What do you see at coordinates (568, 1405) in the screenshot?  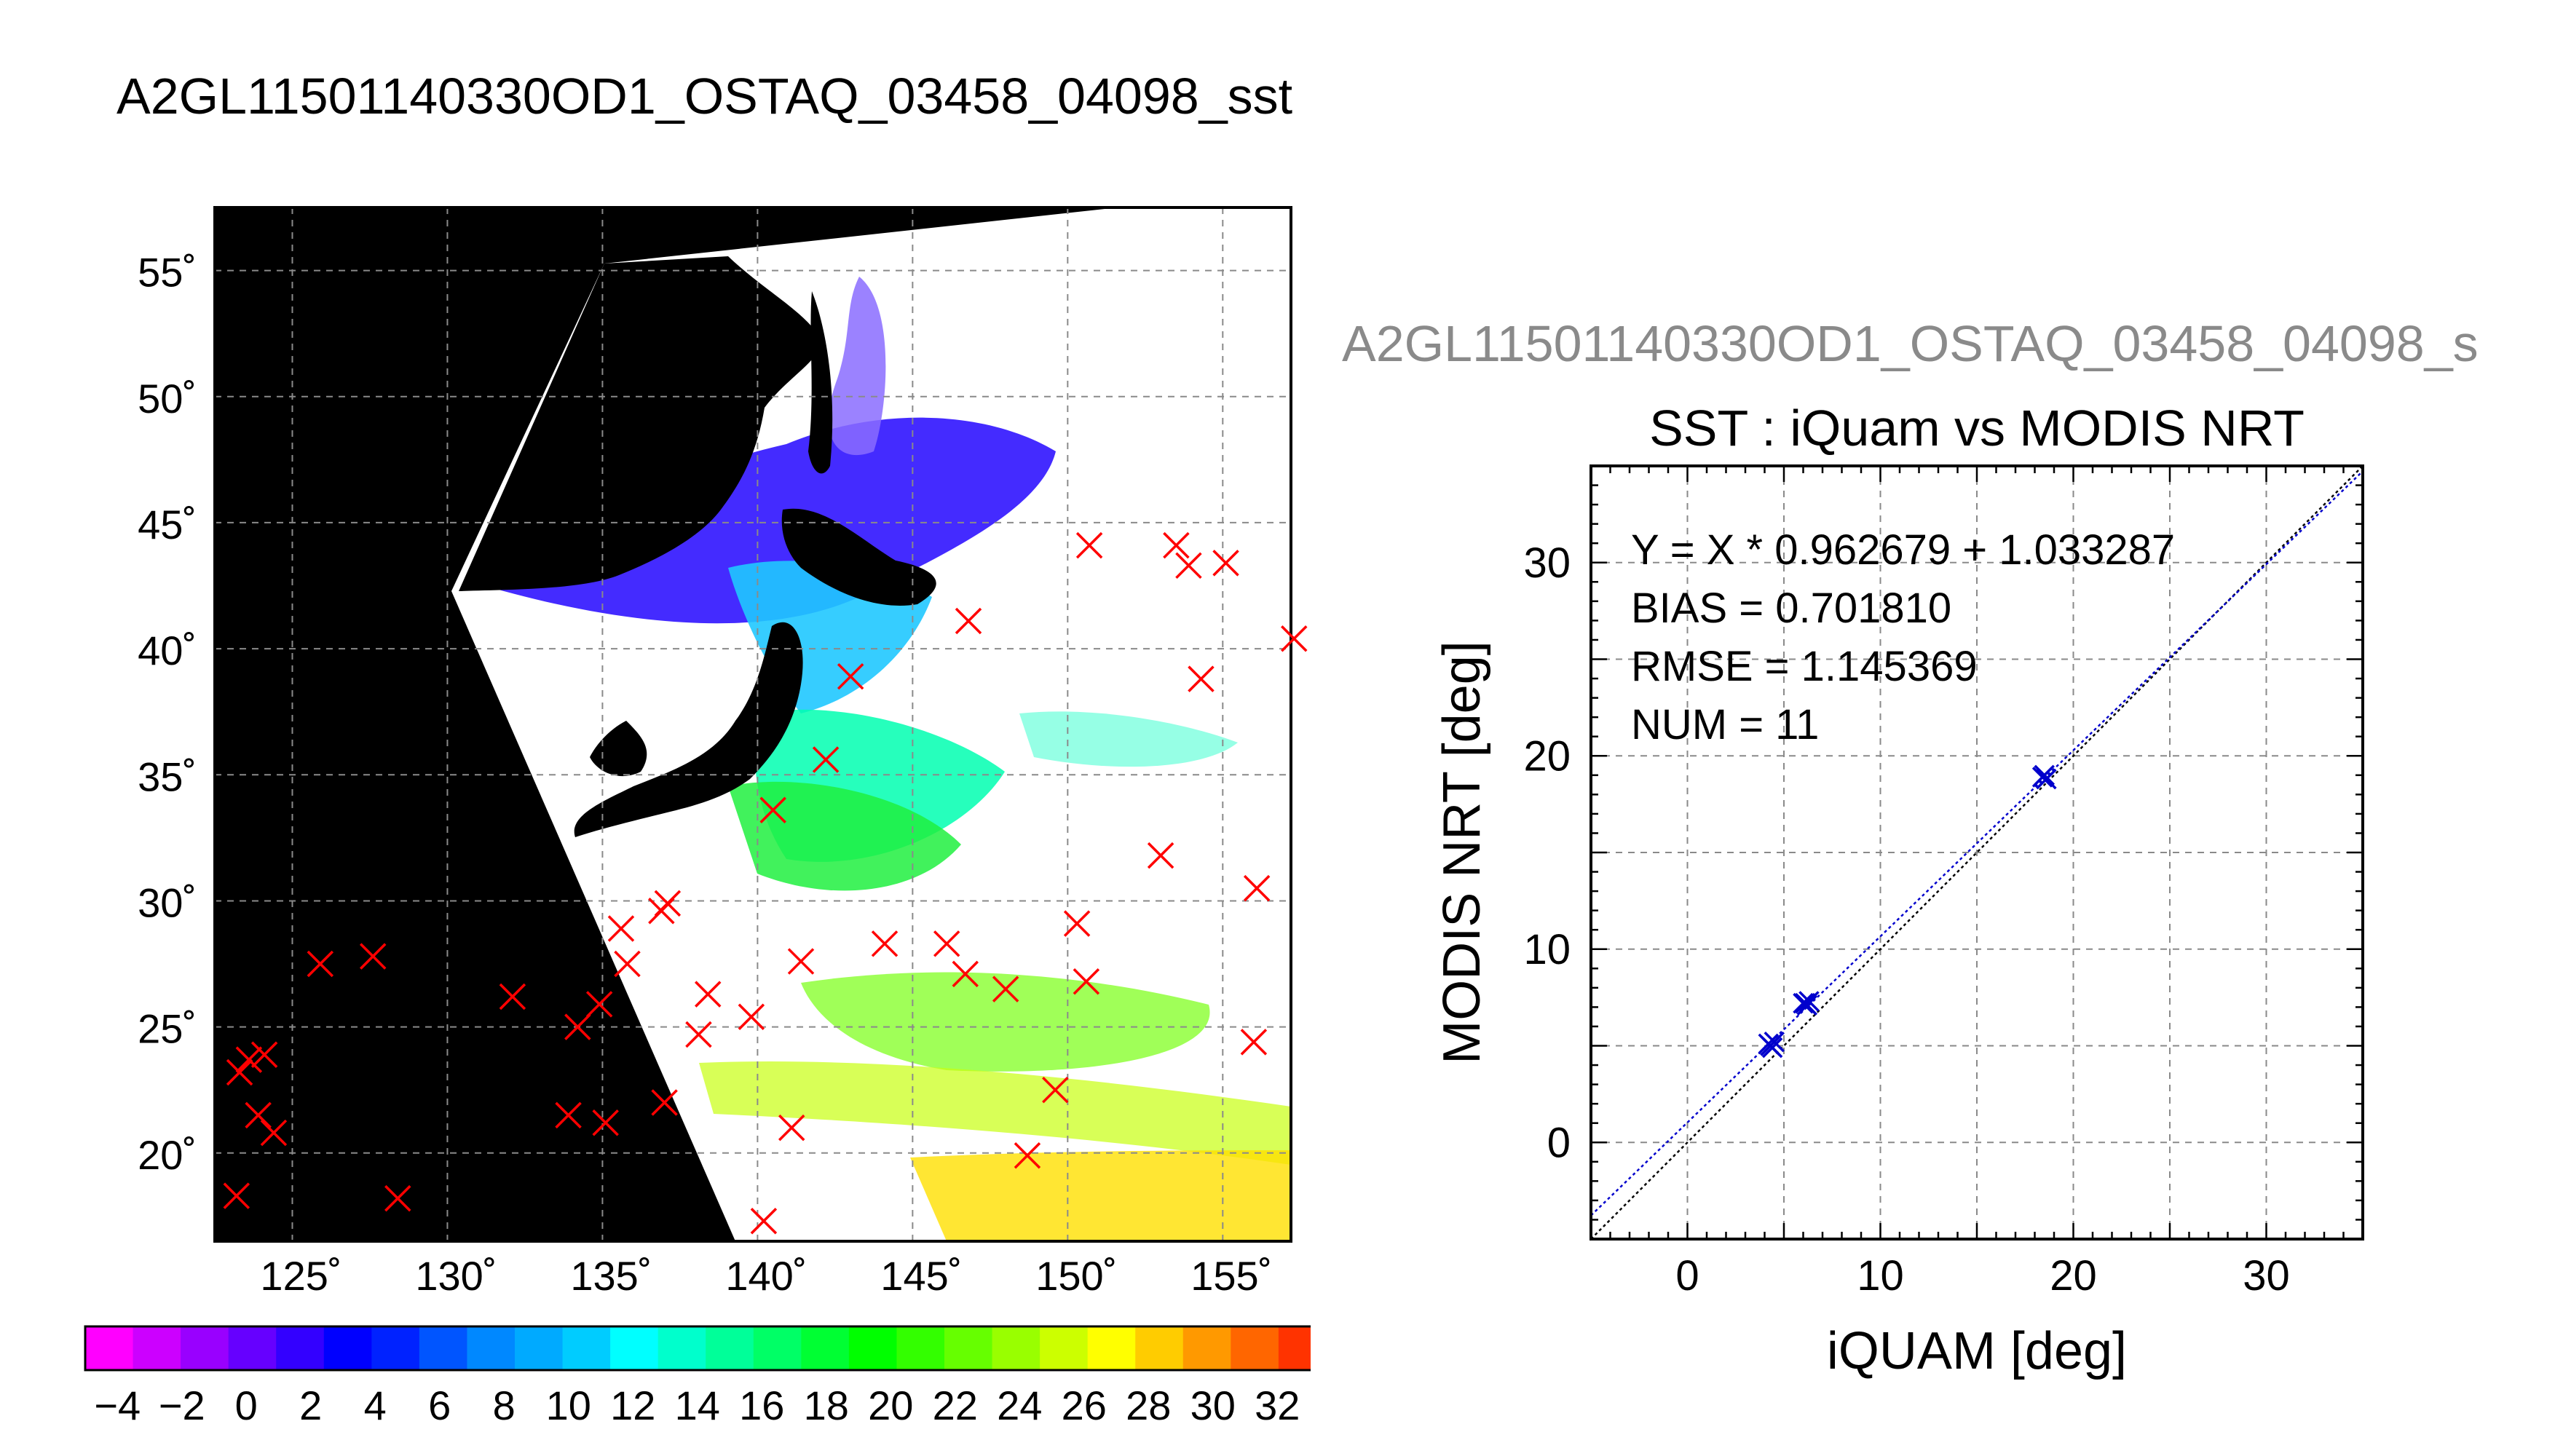 I see `colorbar-tick: 10` at bounding box center [568, 1405].